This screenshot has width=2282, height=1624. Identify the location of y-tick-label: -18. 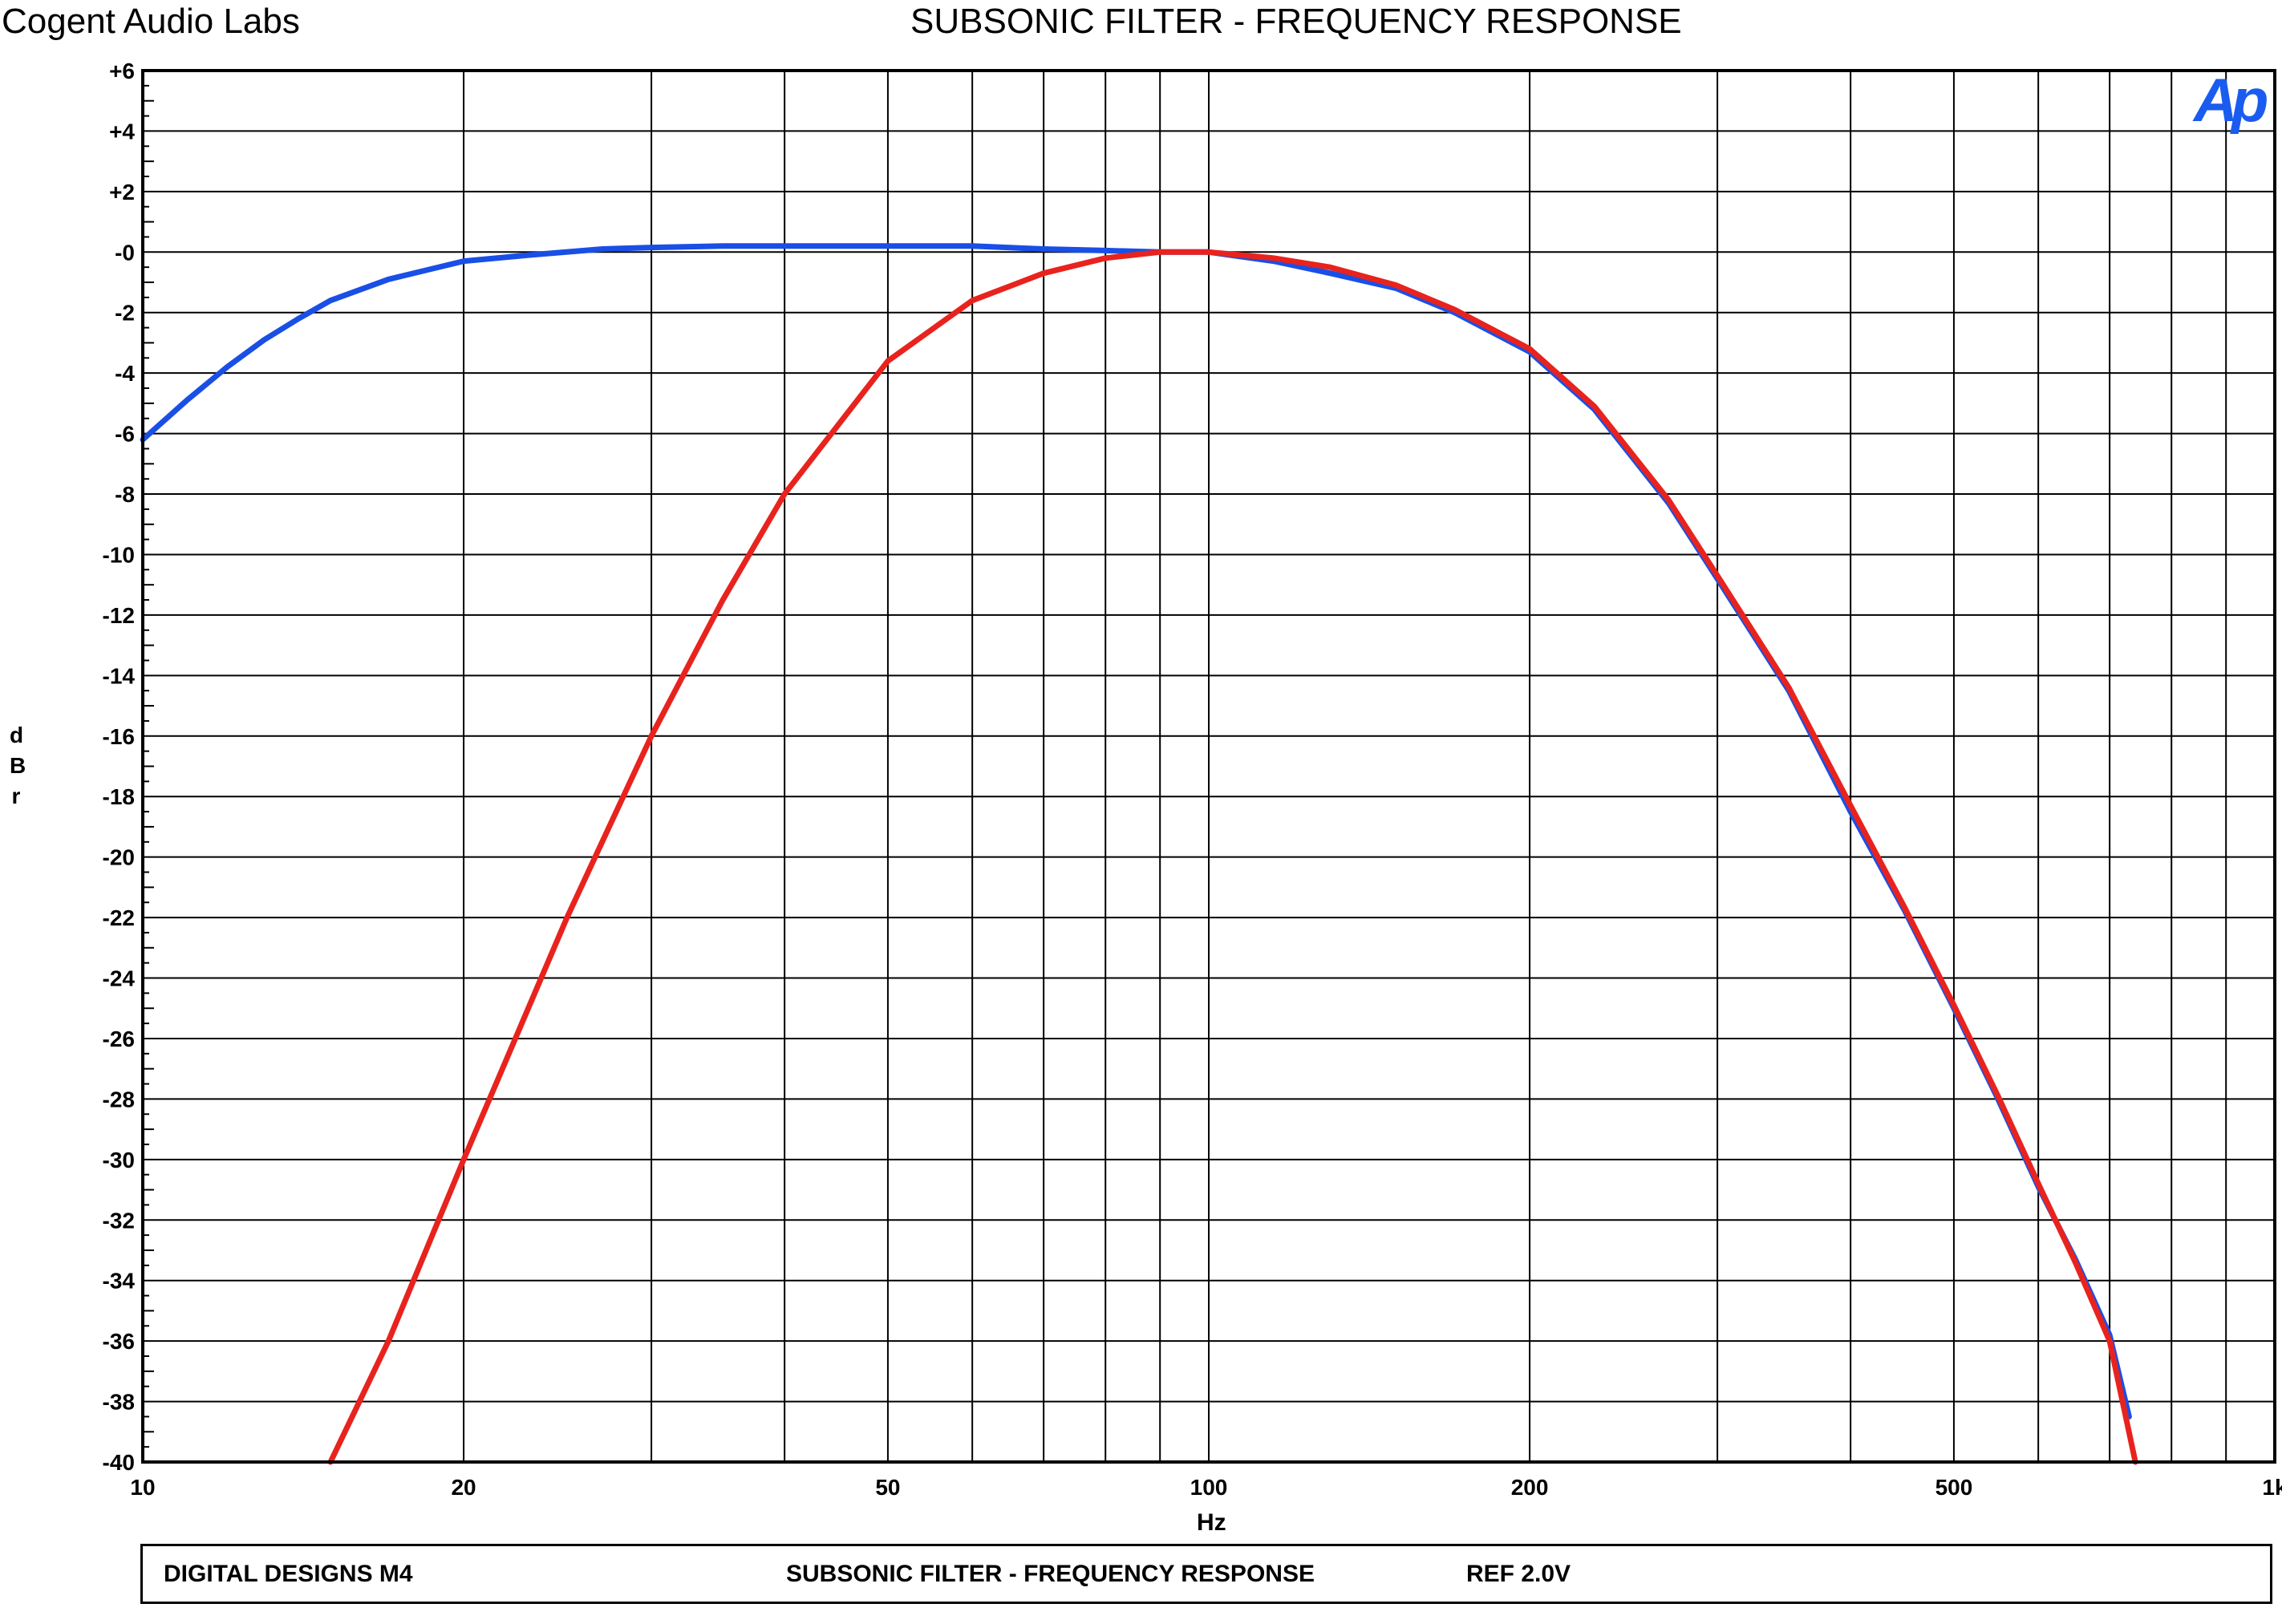
(119, 796).